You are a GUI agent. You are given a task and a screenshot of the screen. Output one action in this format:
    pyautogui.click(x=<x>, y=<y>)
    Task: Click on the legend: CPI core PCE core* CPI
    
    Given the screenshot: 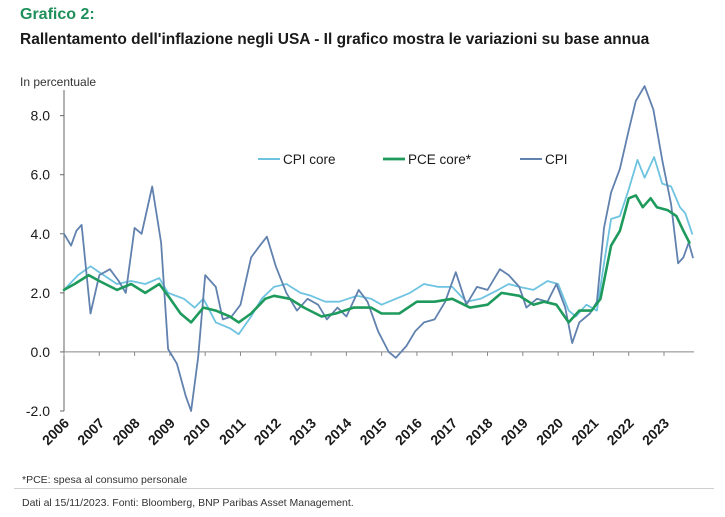 What is the action you would take?
    pyautogui.click(x=413, y=159)
    